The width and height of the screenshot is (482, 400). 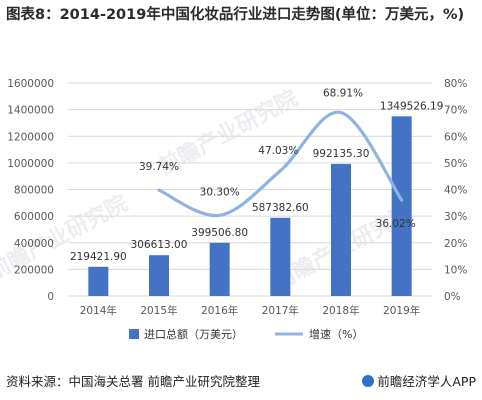 I want to click on y-left-tick-label: 800000, so click(x=34, y=191).